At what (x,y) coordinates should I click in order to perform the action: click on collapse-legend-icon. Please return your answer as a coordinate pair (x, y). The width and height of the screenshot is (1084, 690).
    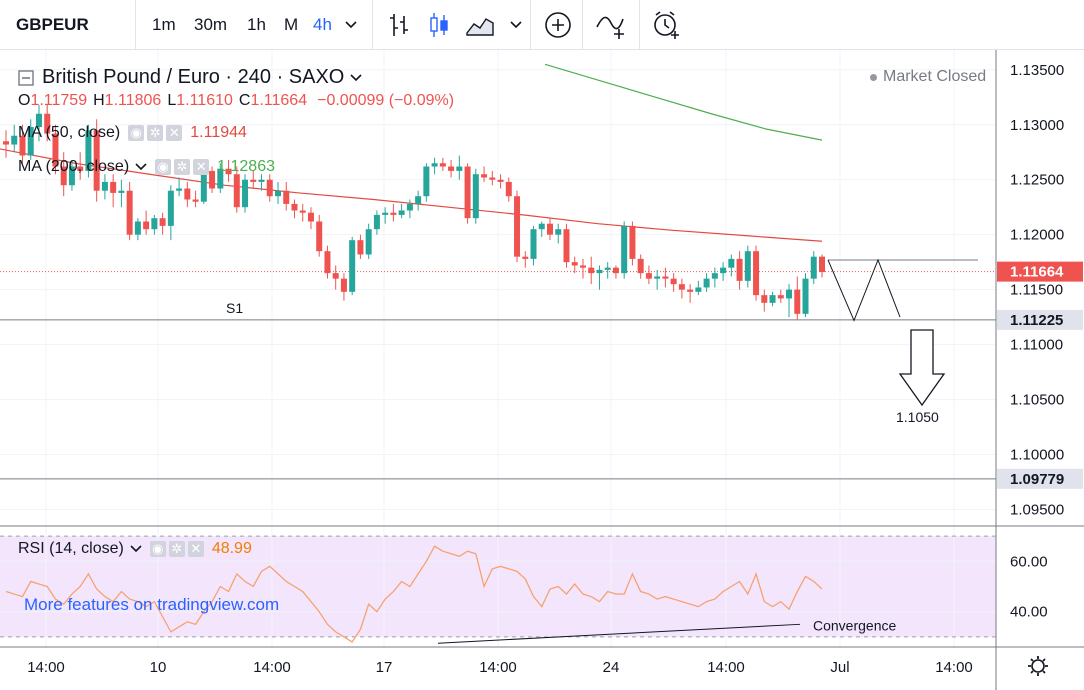
    Looking at the image, I should click on (26, 77).